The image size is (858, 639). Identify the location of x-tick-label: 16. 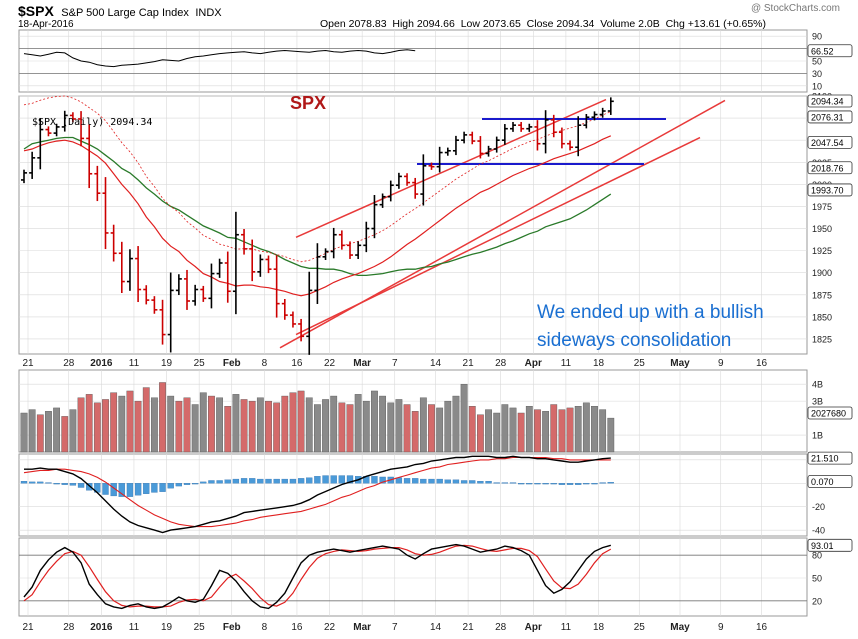
(762, 363).